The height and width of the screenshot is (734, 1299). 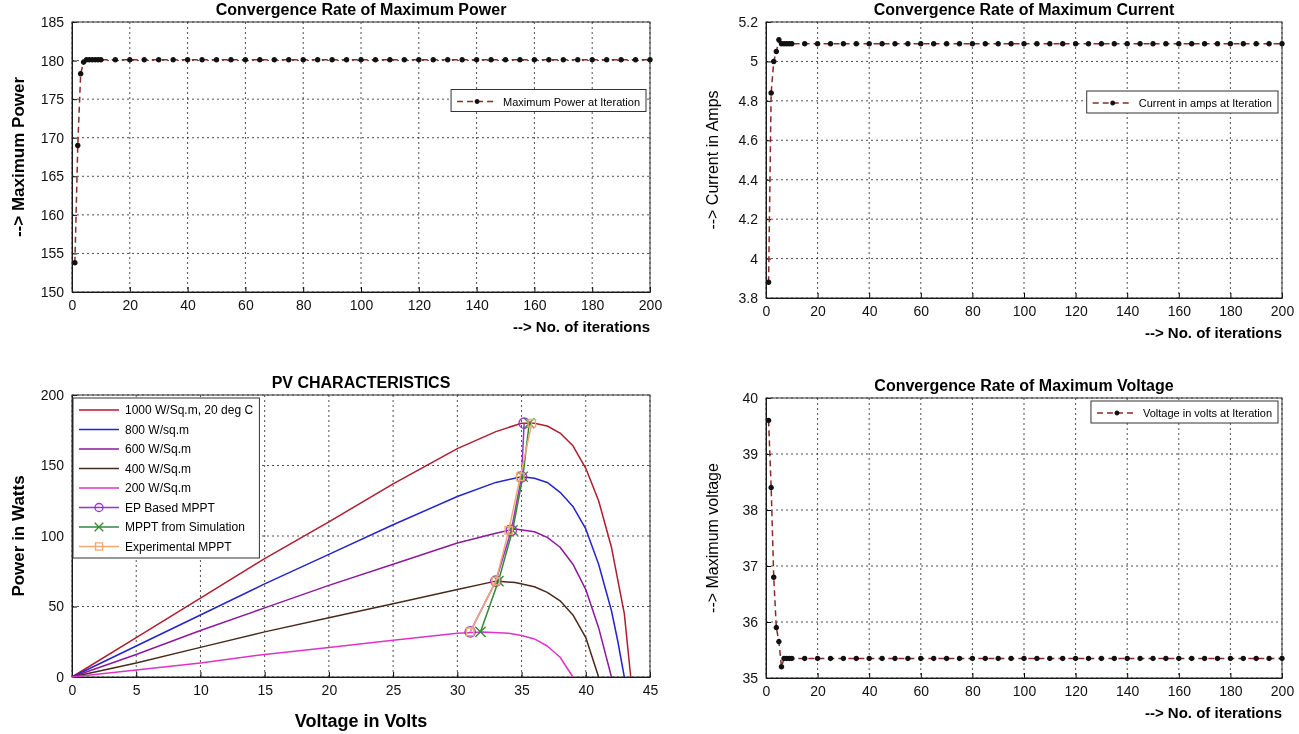 I want to click on y-tick-label: 37, so click(x=750, y=565).